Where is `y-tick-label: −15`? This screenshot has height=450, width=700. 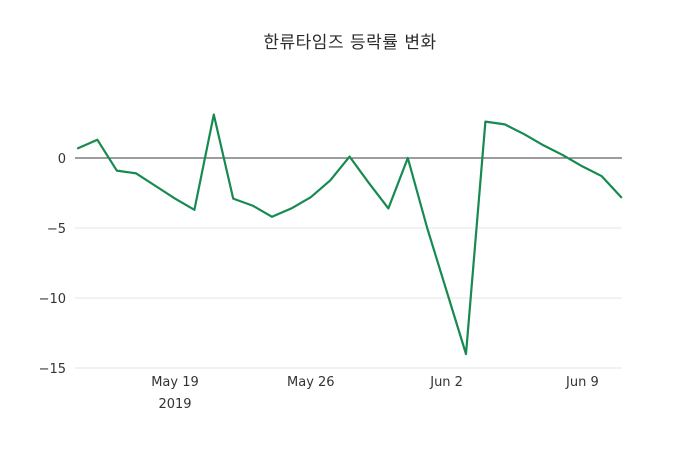
y-tick-label: −15 is located at coordinates (52, 369).